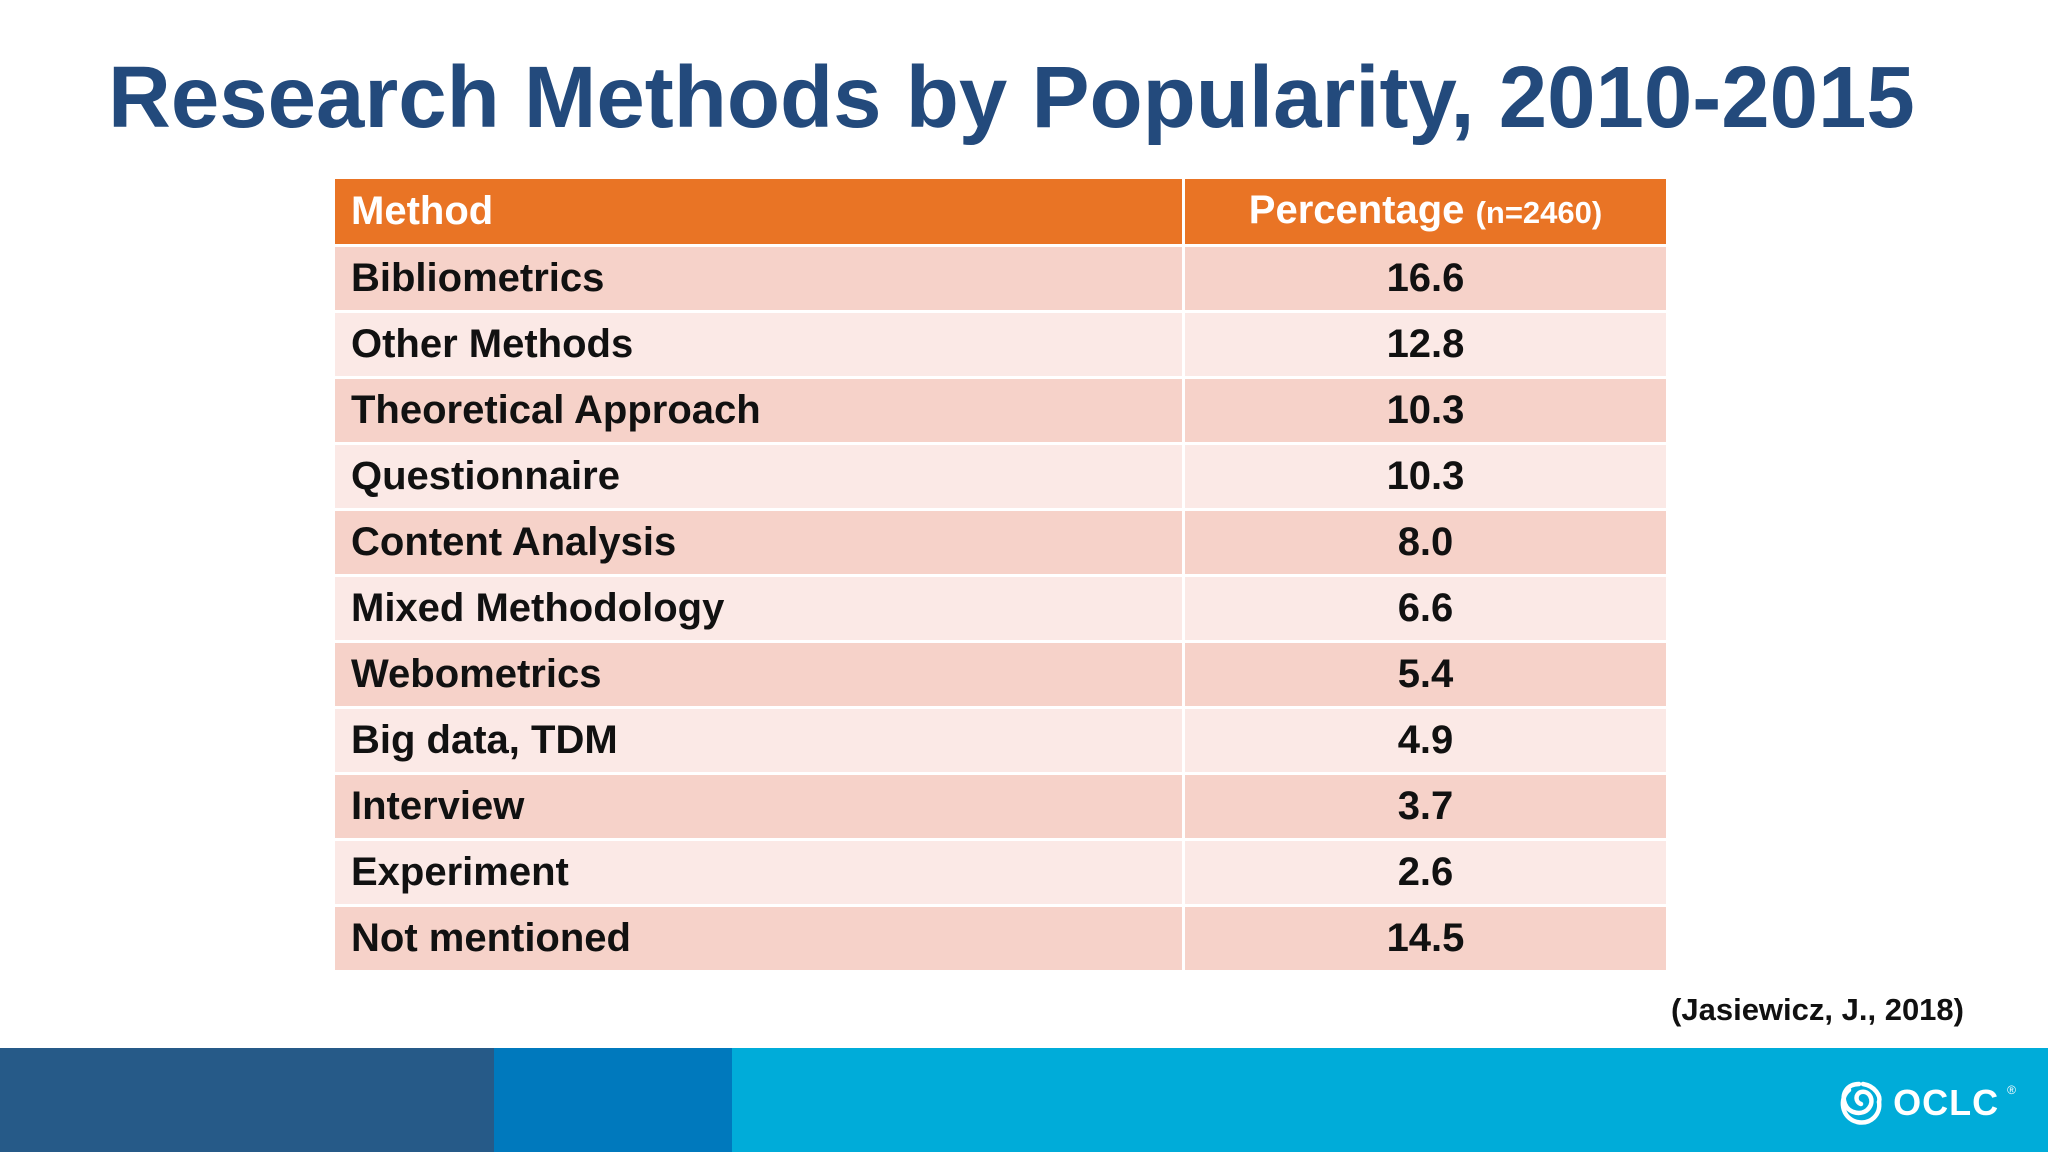  I want to click on method-cell: Webometrics, so click(758, 674).